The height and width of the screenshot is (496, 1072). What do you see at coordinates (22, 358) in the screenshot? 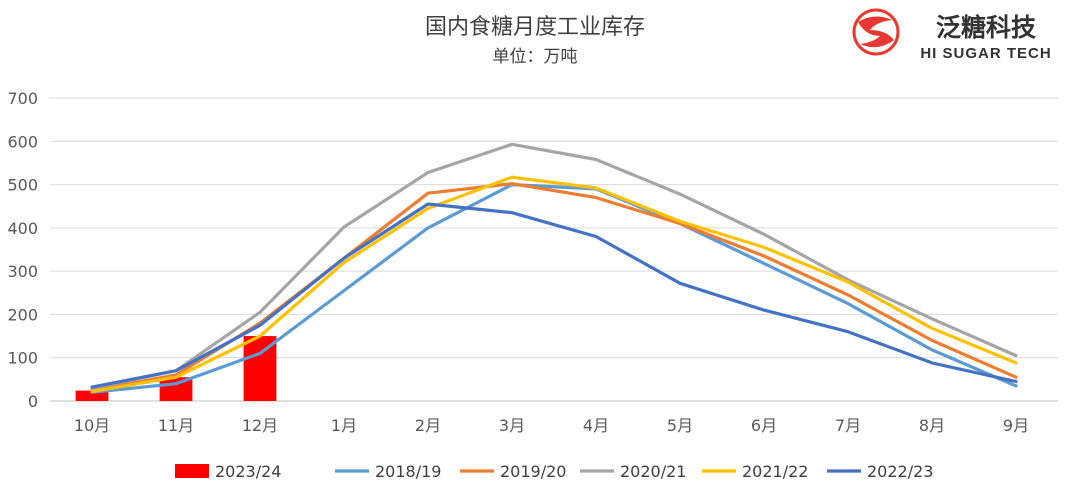
I see `y-tick-label: 100` at bounding box center [22, 358].